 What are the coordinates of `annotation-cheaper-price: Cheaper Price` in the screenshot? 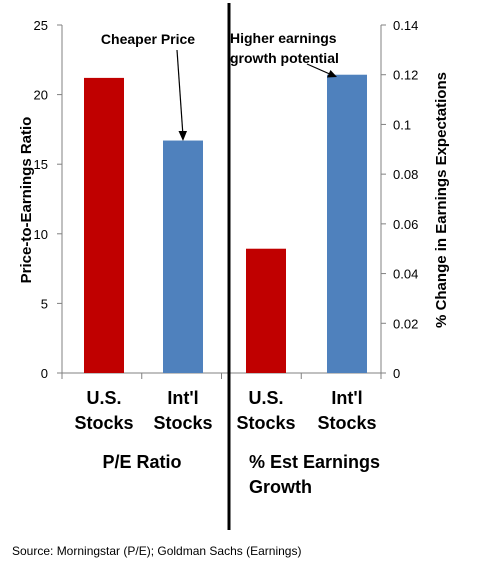 It's located at (148, 39).